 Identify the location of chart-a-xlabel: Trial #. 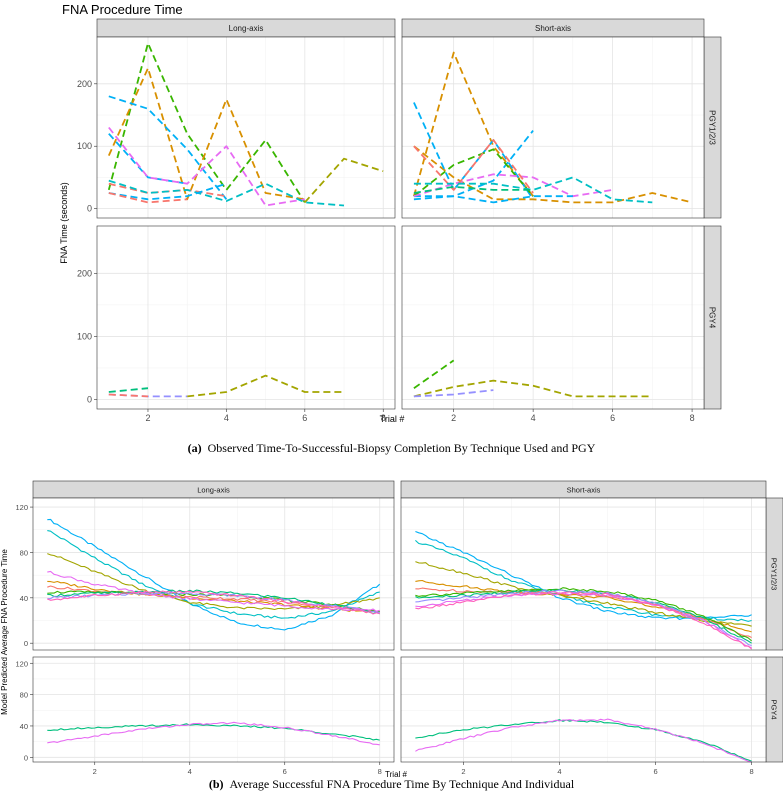
(392, 419).